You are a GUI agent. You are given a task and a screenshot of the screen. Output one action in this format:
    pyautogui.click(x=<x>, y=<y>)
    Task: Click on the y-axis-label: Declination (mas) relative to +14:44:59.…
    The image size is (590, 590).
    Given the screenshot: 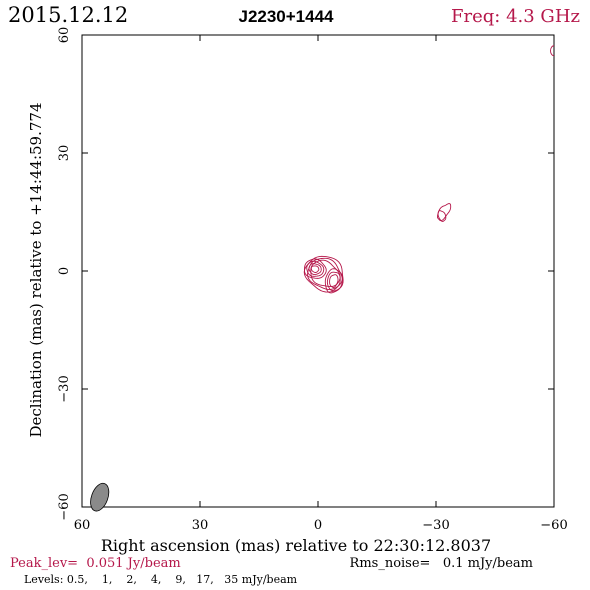 What is the action you would take?
    pyautogui.click(x=36, y=269)
    